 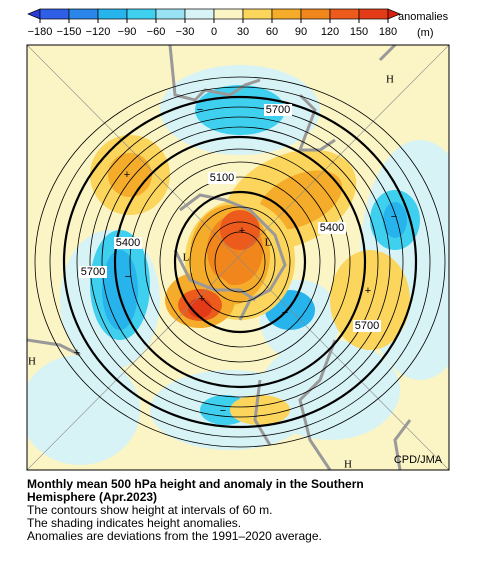 I want to click on contour-label: 5100, so click(x=222, y=178).